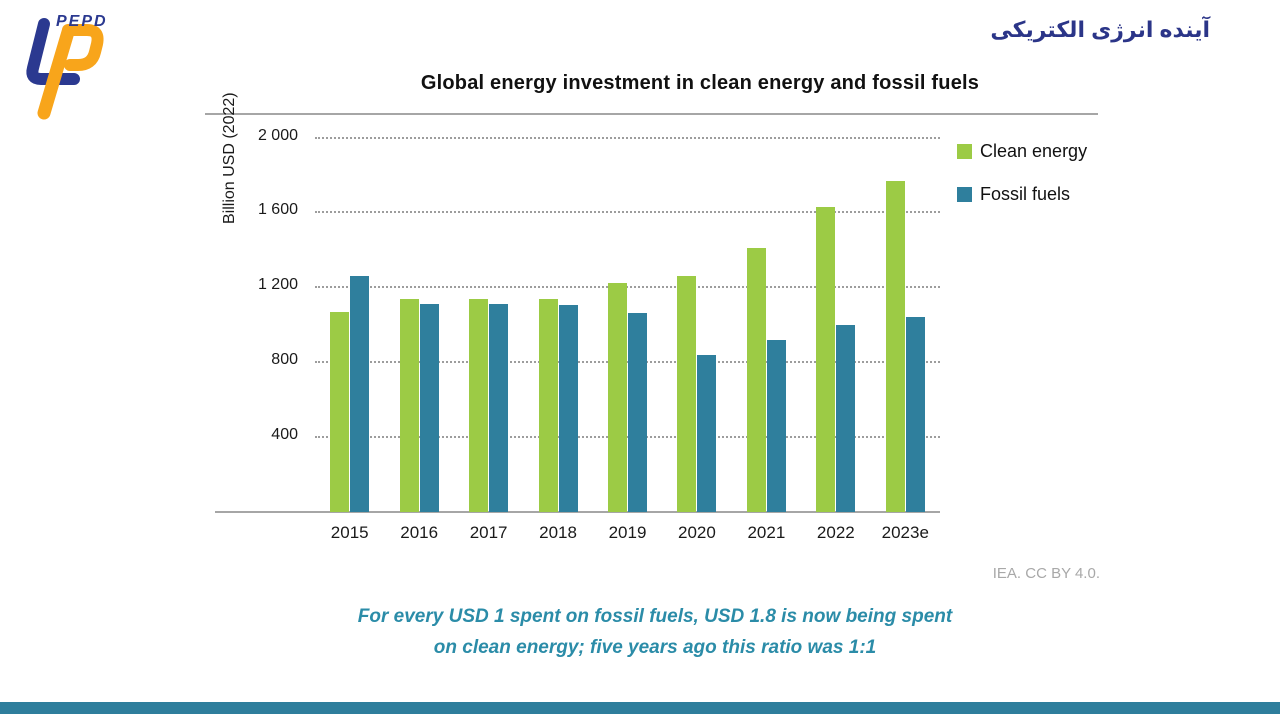 Image resolution: width=1280 pixels, height=720 pixels. Describe the element at coordinates (1025, 194) in the screenshot. I see `legend-label: Fossil fuels` at that location.